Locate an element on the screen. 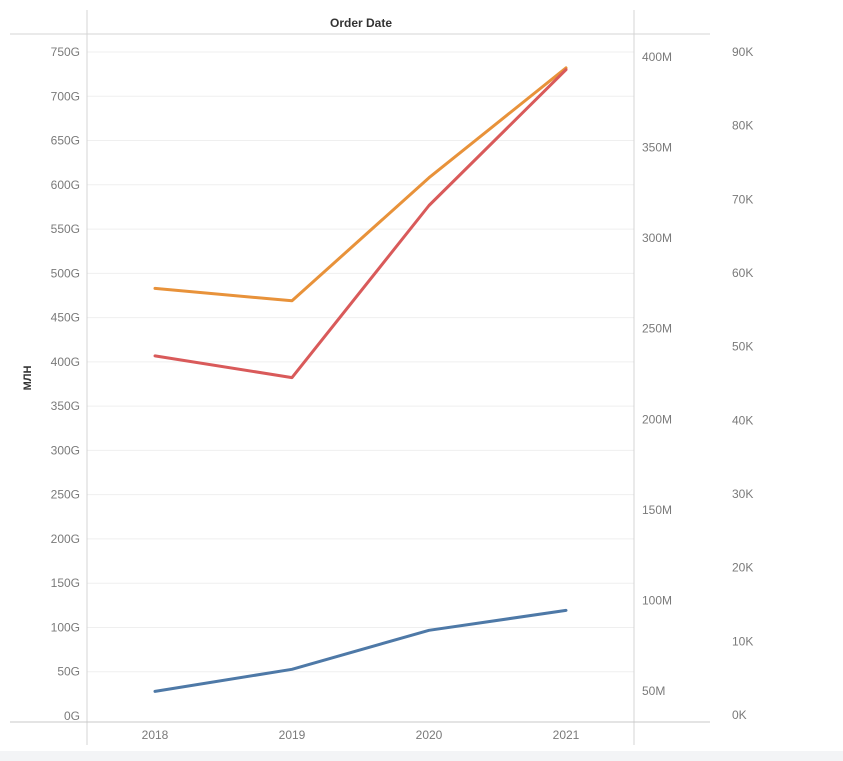 Image resolution: width=843 pixels, height=761 pixels. left-tick-label: 100G is located at coordinates (65, 627).